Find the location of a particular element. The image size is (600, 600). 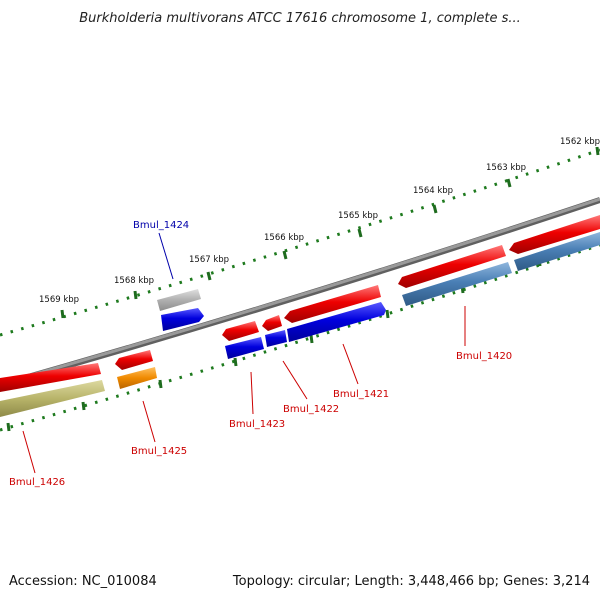

gene-arrow-1426-olive is located at coordinates (52, 398).